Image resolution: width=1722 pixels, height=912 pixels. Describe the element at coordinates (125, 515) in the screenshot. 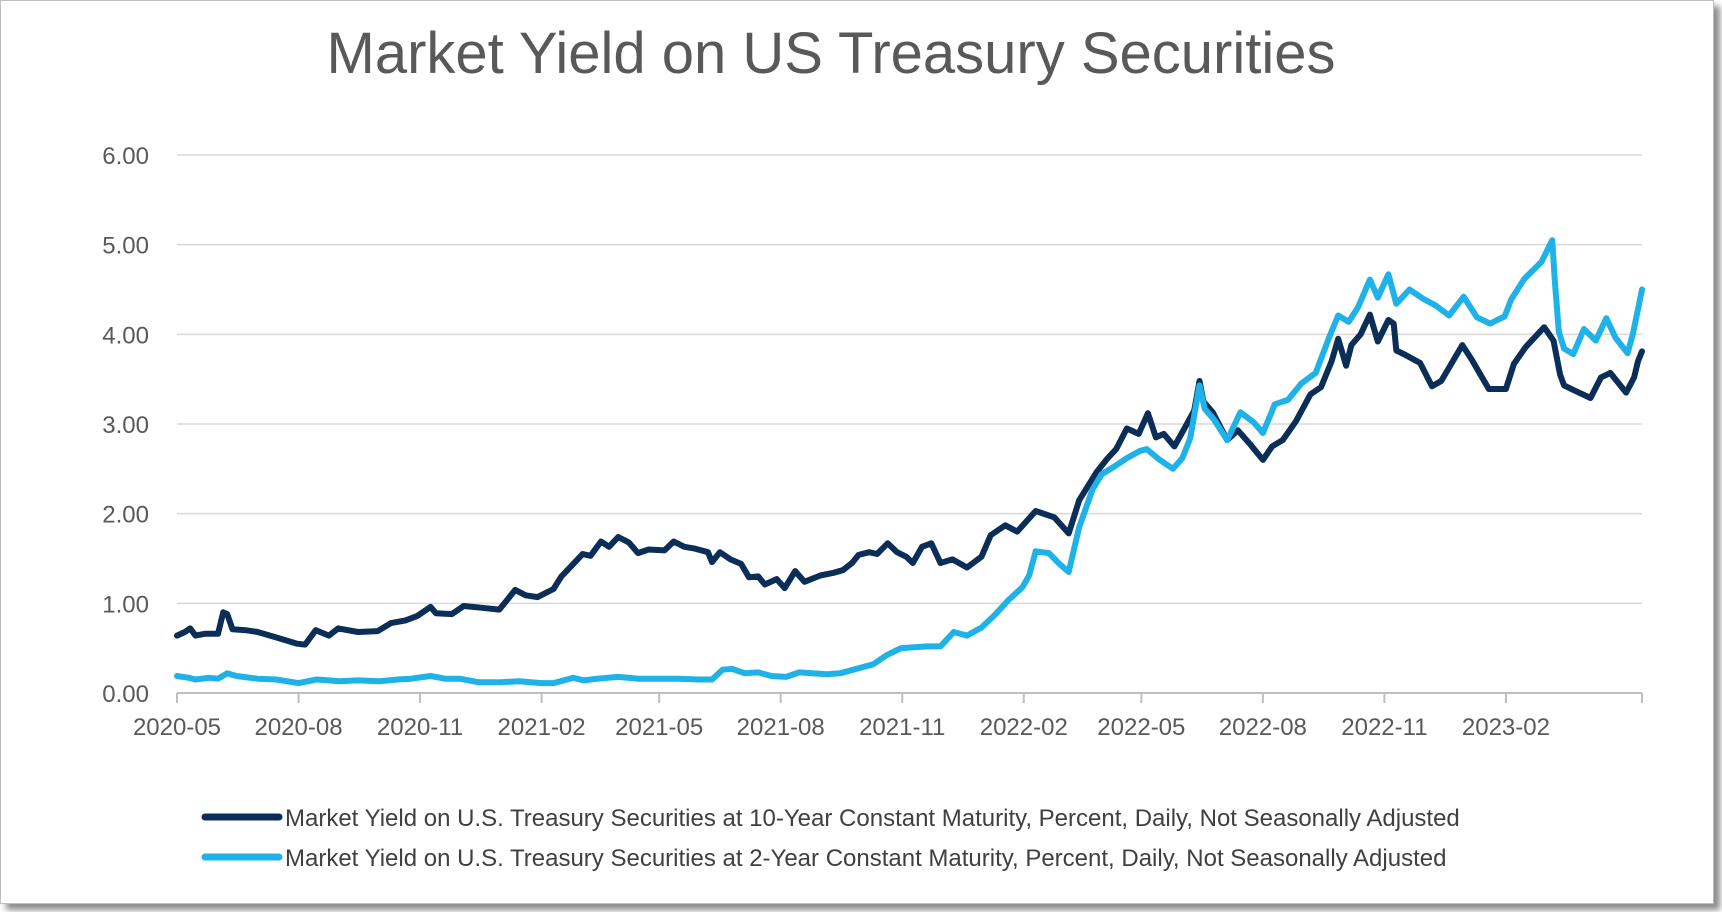

I see `y-tick-label: 2.00` at that location.